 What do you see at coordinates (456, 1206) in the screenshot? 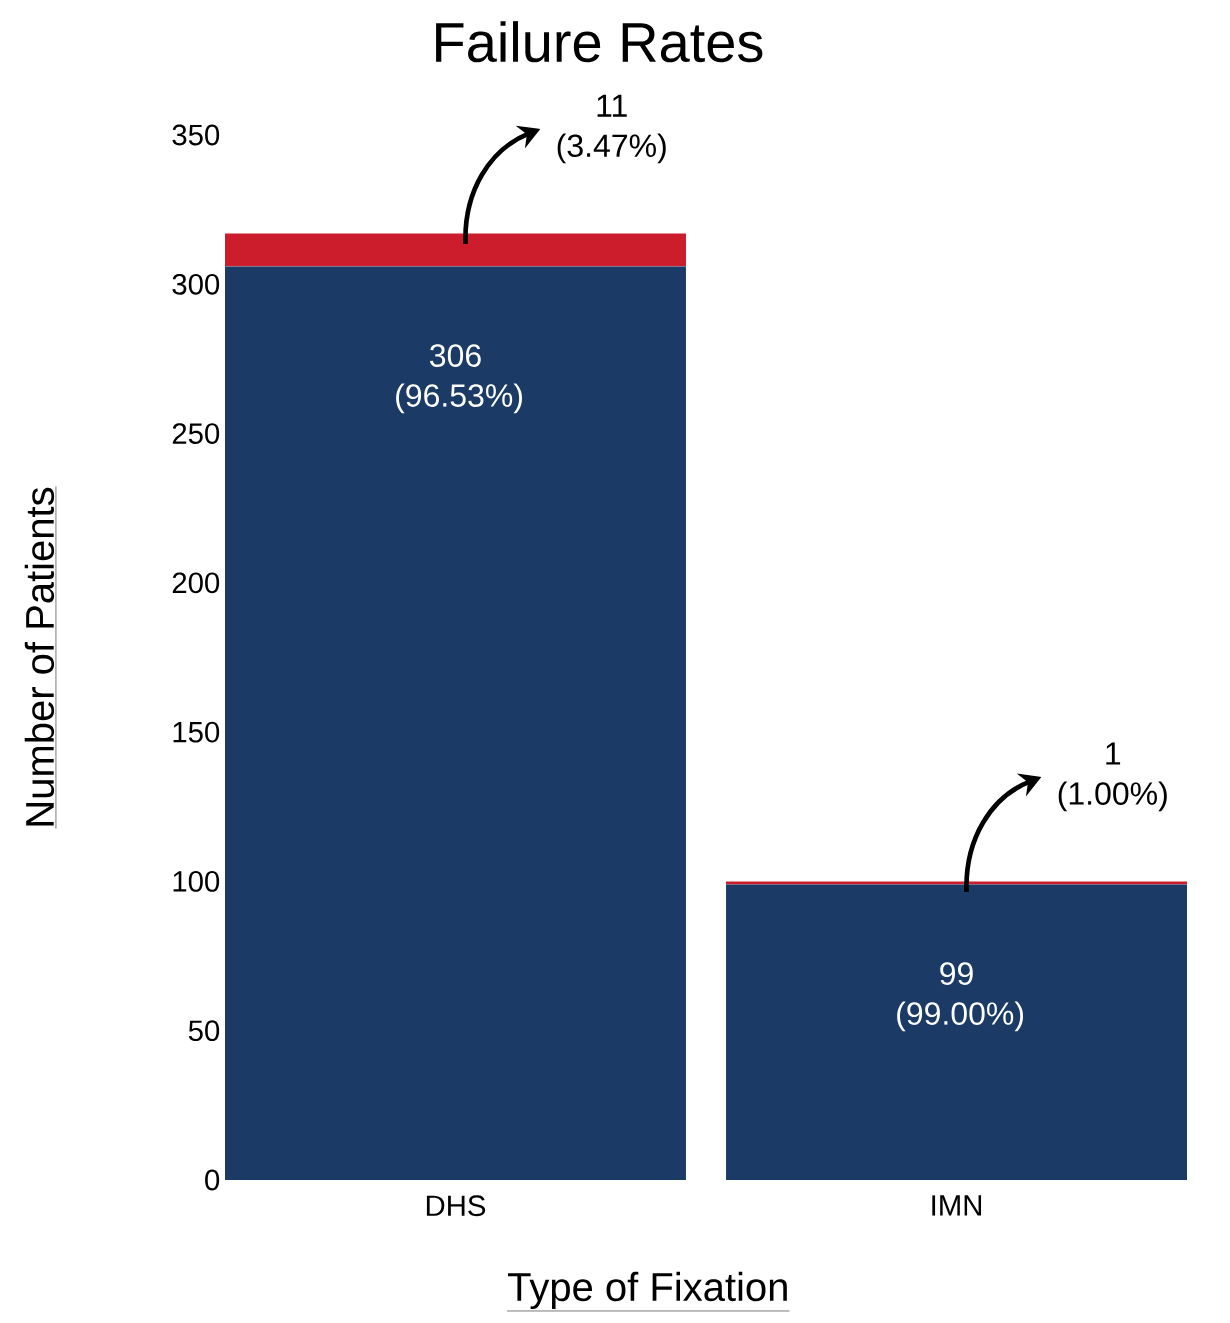
I see `x-tick-label: DHS` at bounding box center [456, 1206].